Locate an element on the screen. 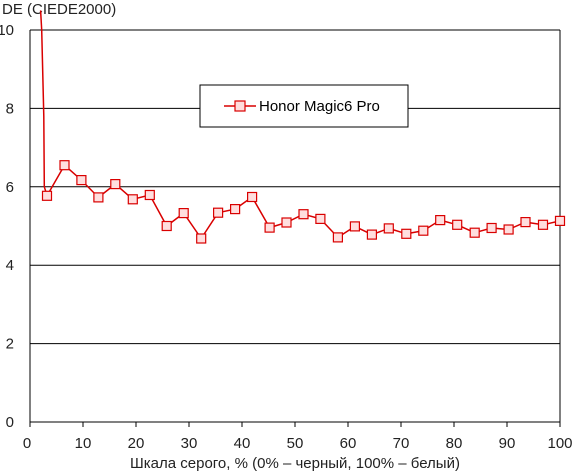 This screenshot has width=573, height=472. x-tick-label-30: 30 is located at coordinates (189, 443).